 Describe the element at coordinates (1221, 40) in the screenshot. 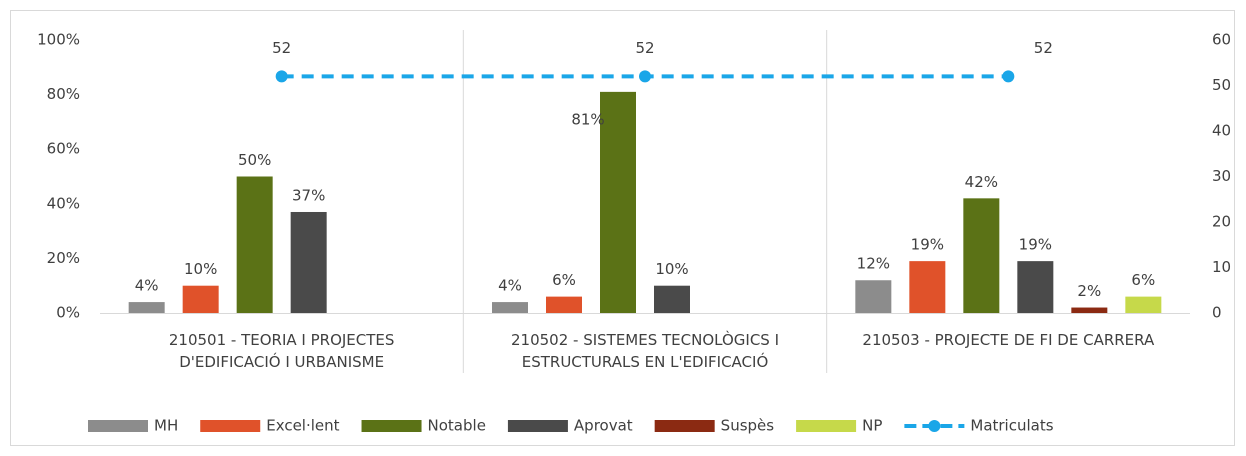

I see `y2-tick-label: 60` at that location.